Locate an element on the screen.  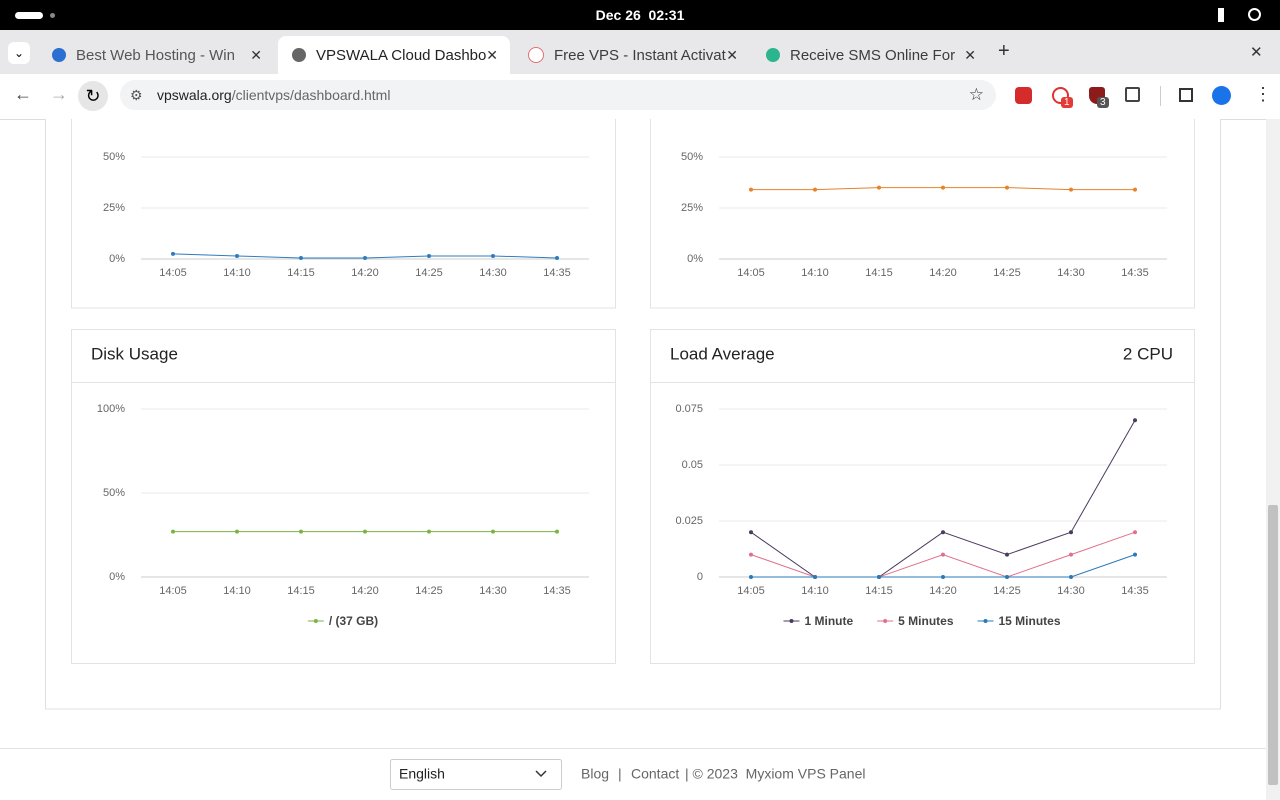
tab: Free VPS - Instant Activat ✕ is located at coordinates (632, 55).